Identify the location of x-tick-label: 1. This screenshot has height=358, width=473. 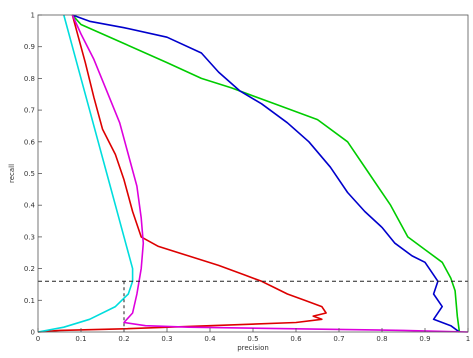
(468, 339).